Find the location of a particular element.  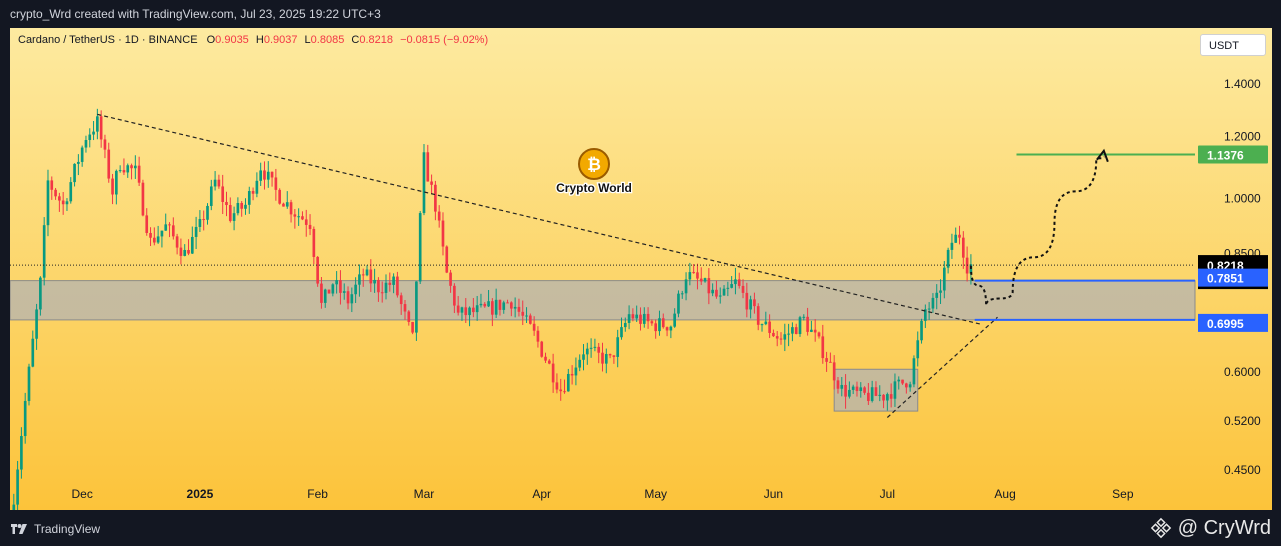

target-price-tag-text: 1.1376 is located at coordinates (1225, 155).